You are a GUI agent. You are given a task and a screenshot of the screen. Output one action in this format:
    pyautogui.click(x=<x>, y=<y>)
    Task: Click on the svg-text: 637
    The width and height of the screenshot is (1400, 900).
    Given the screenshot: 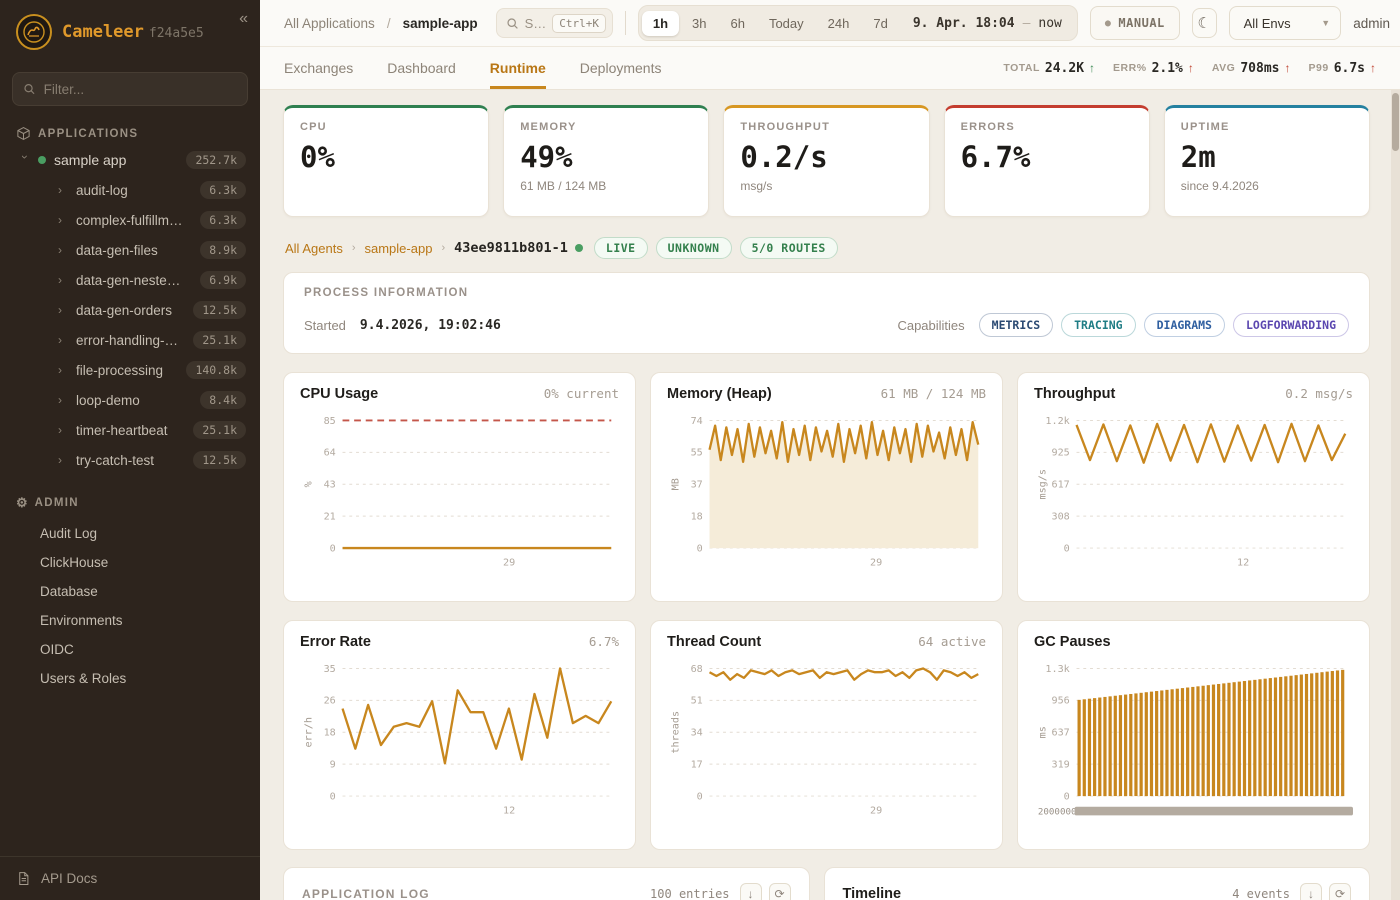 What is the action you would take?
    pyautogui.click(x=1060, y=733)
    